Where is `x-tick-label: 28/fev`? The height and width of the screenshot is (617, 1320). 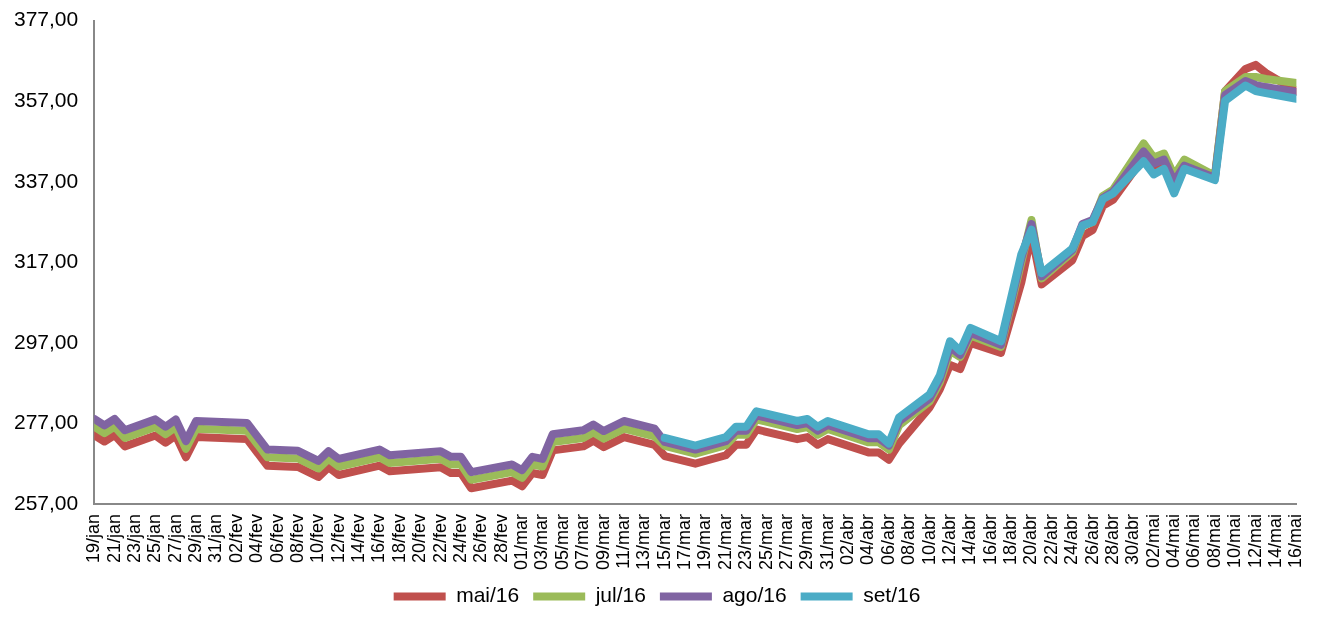 x-tick-label: 28/fev is located at coordinates (500, 538).